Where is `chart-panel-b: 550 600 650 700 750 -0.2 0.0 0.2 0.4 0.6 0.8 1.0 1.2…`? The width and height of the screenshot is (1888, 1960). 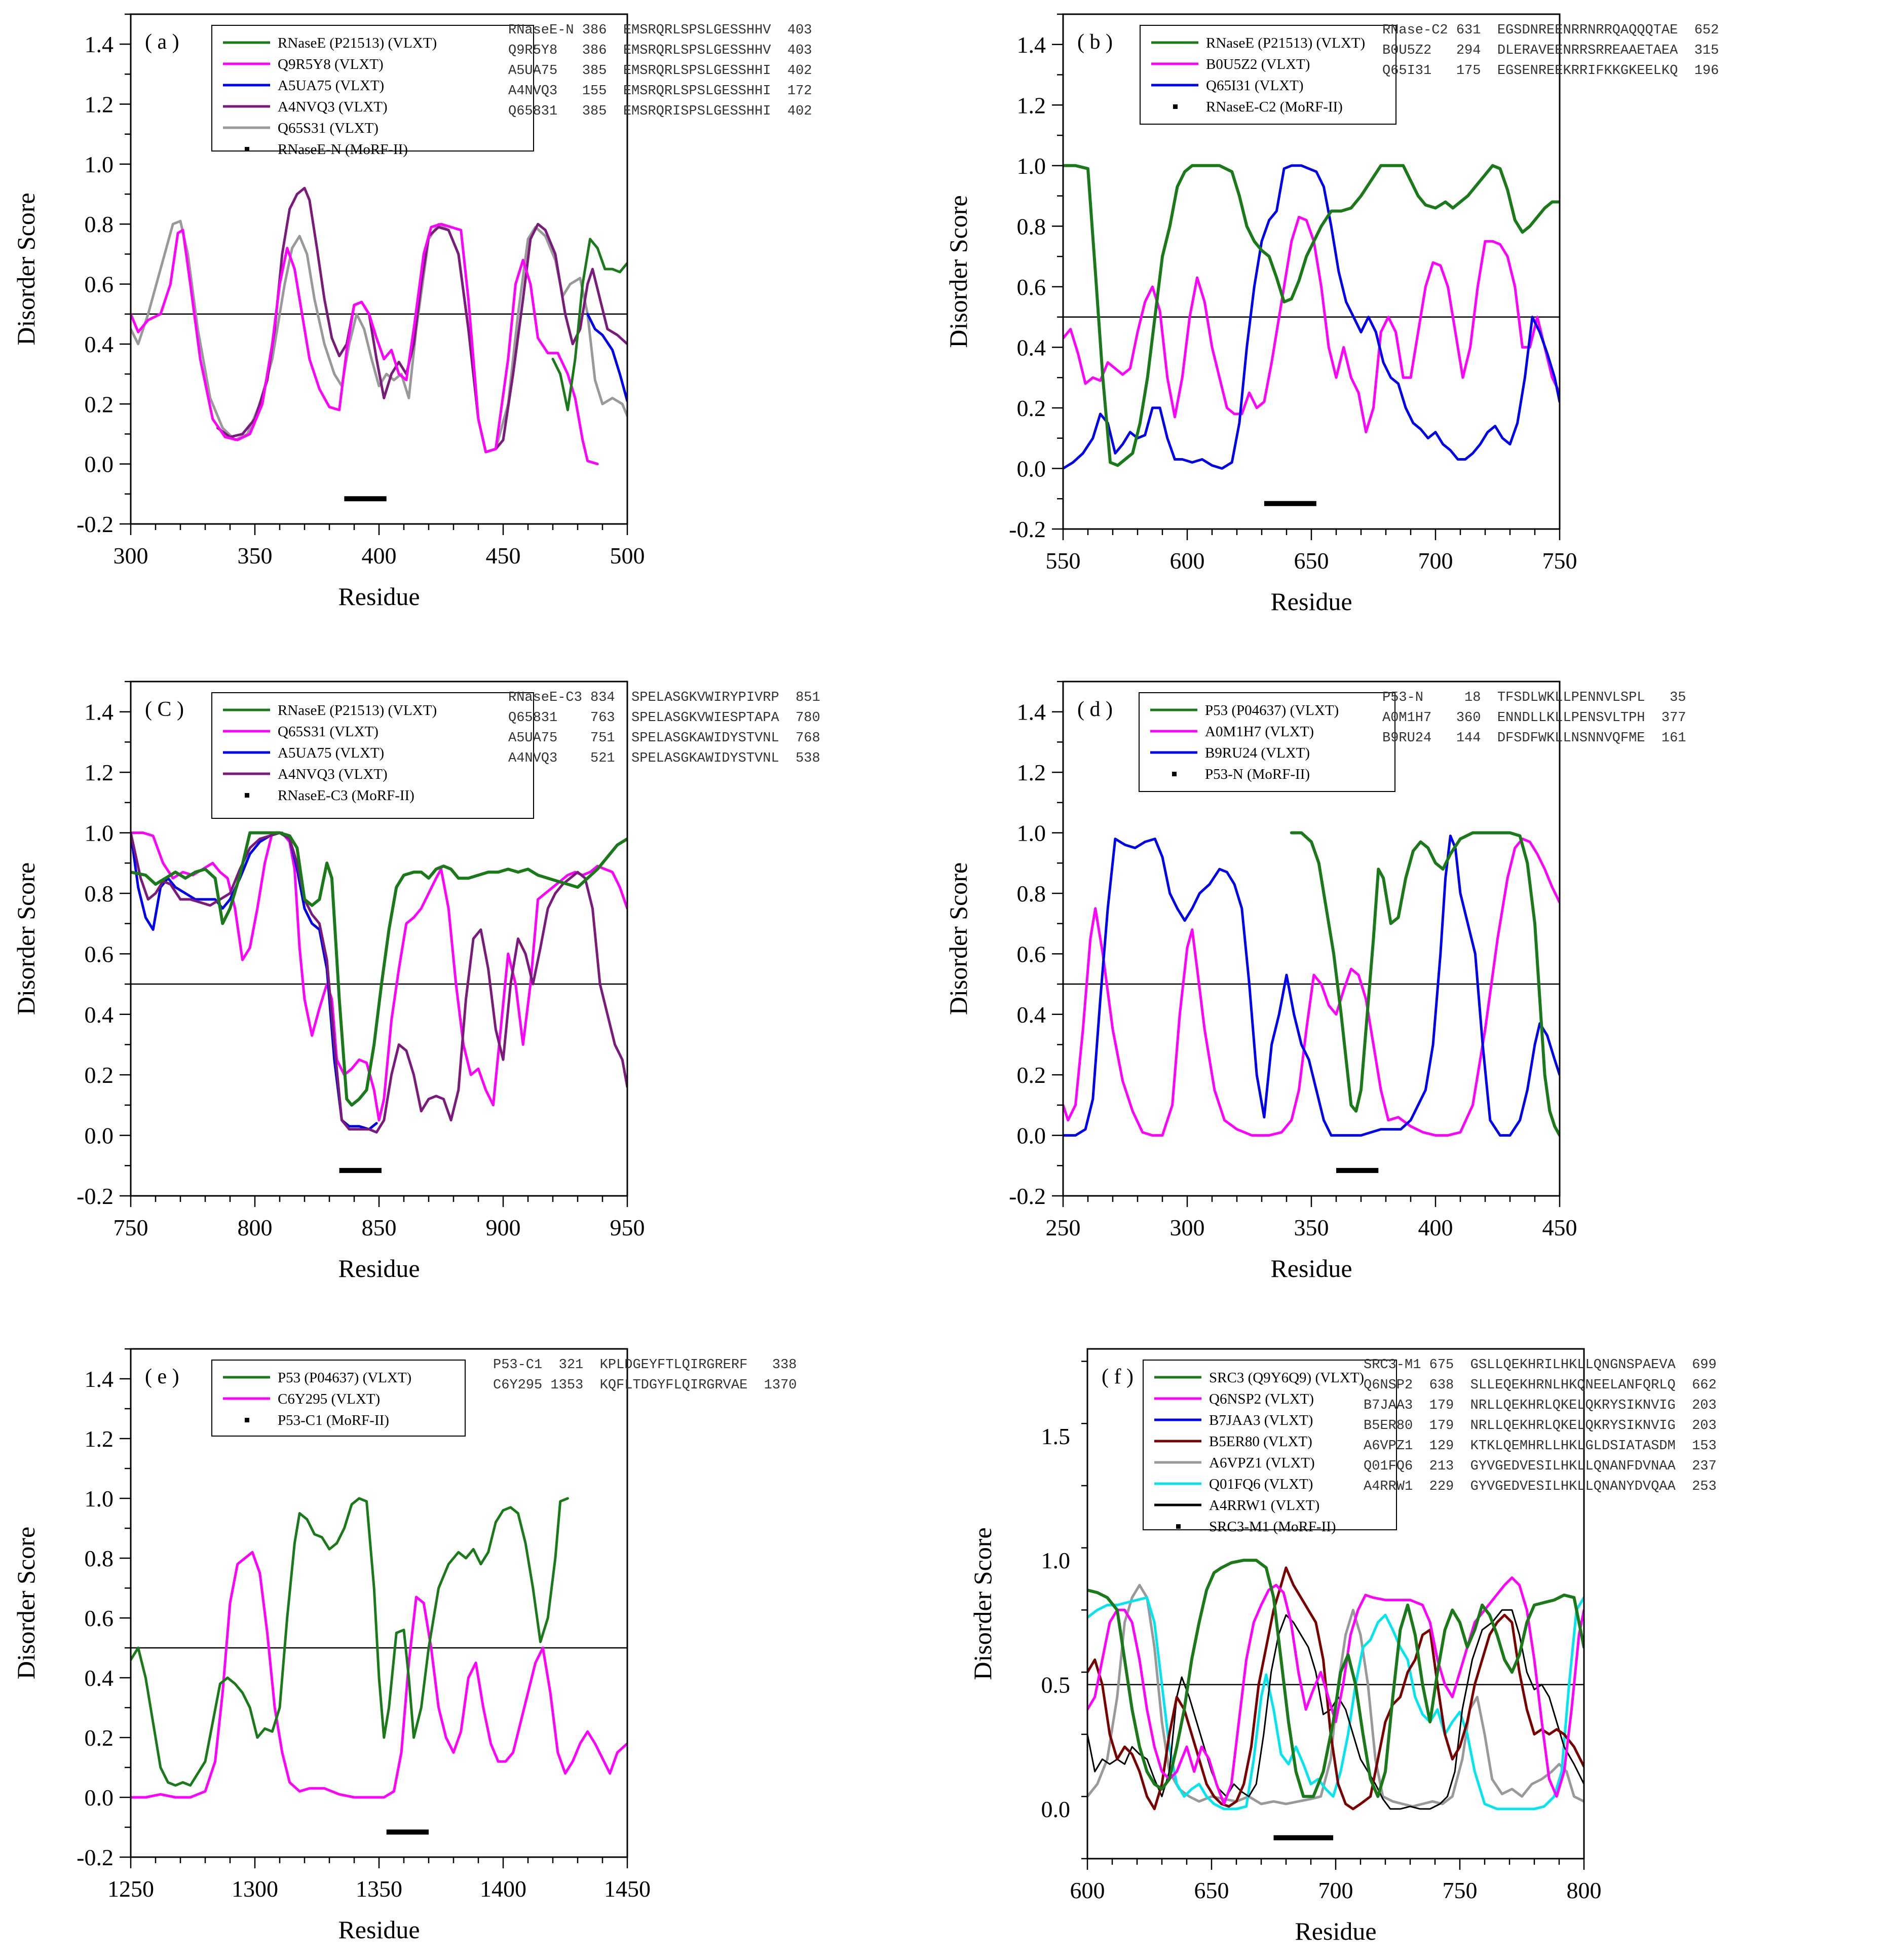
chart-panel-b: 550 600 650 700 750 -0.2 0.0 0.2 0.4 0.6 0.8 1.0 1.2… is located at coordinates (1331, 314).